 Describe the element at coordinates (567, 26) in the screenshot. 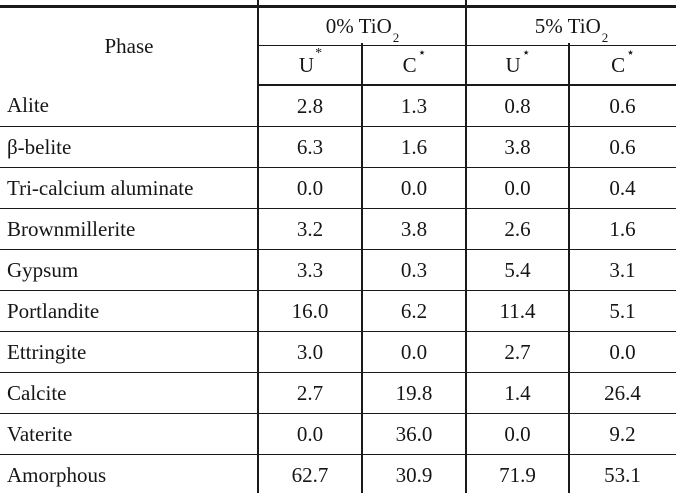

I see `group-label: 5% TiO` at that location.